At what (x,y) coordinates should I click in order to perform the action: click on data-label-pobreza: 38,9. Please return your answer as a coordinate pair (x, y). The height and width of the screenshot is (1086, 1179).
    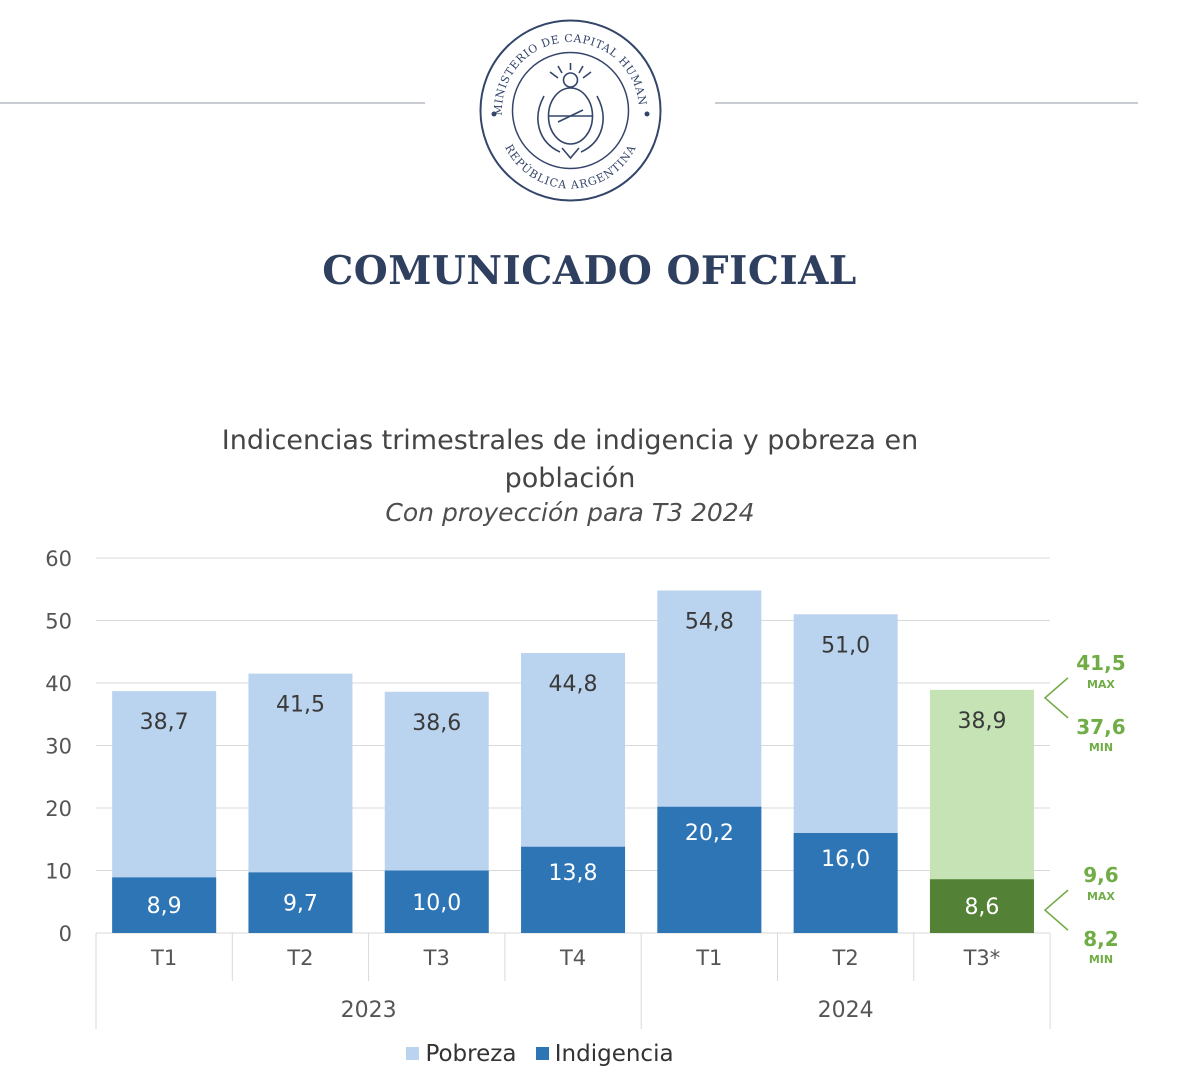
    Looking at the image, I should click on (981, 721).